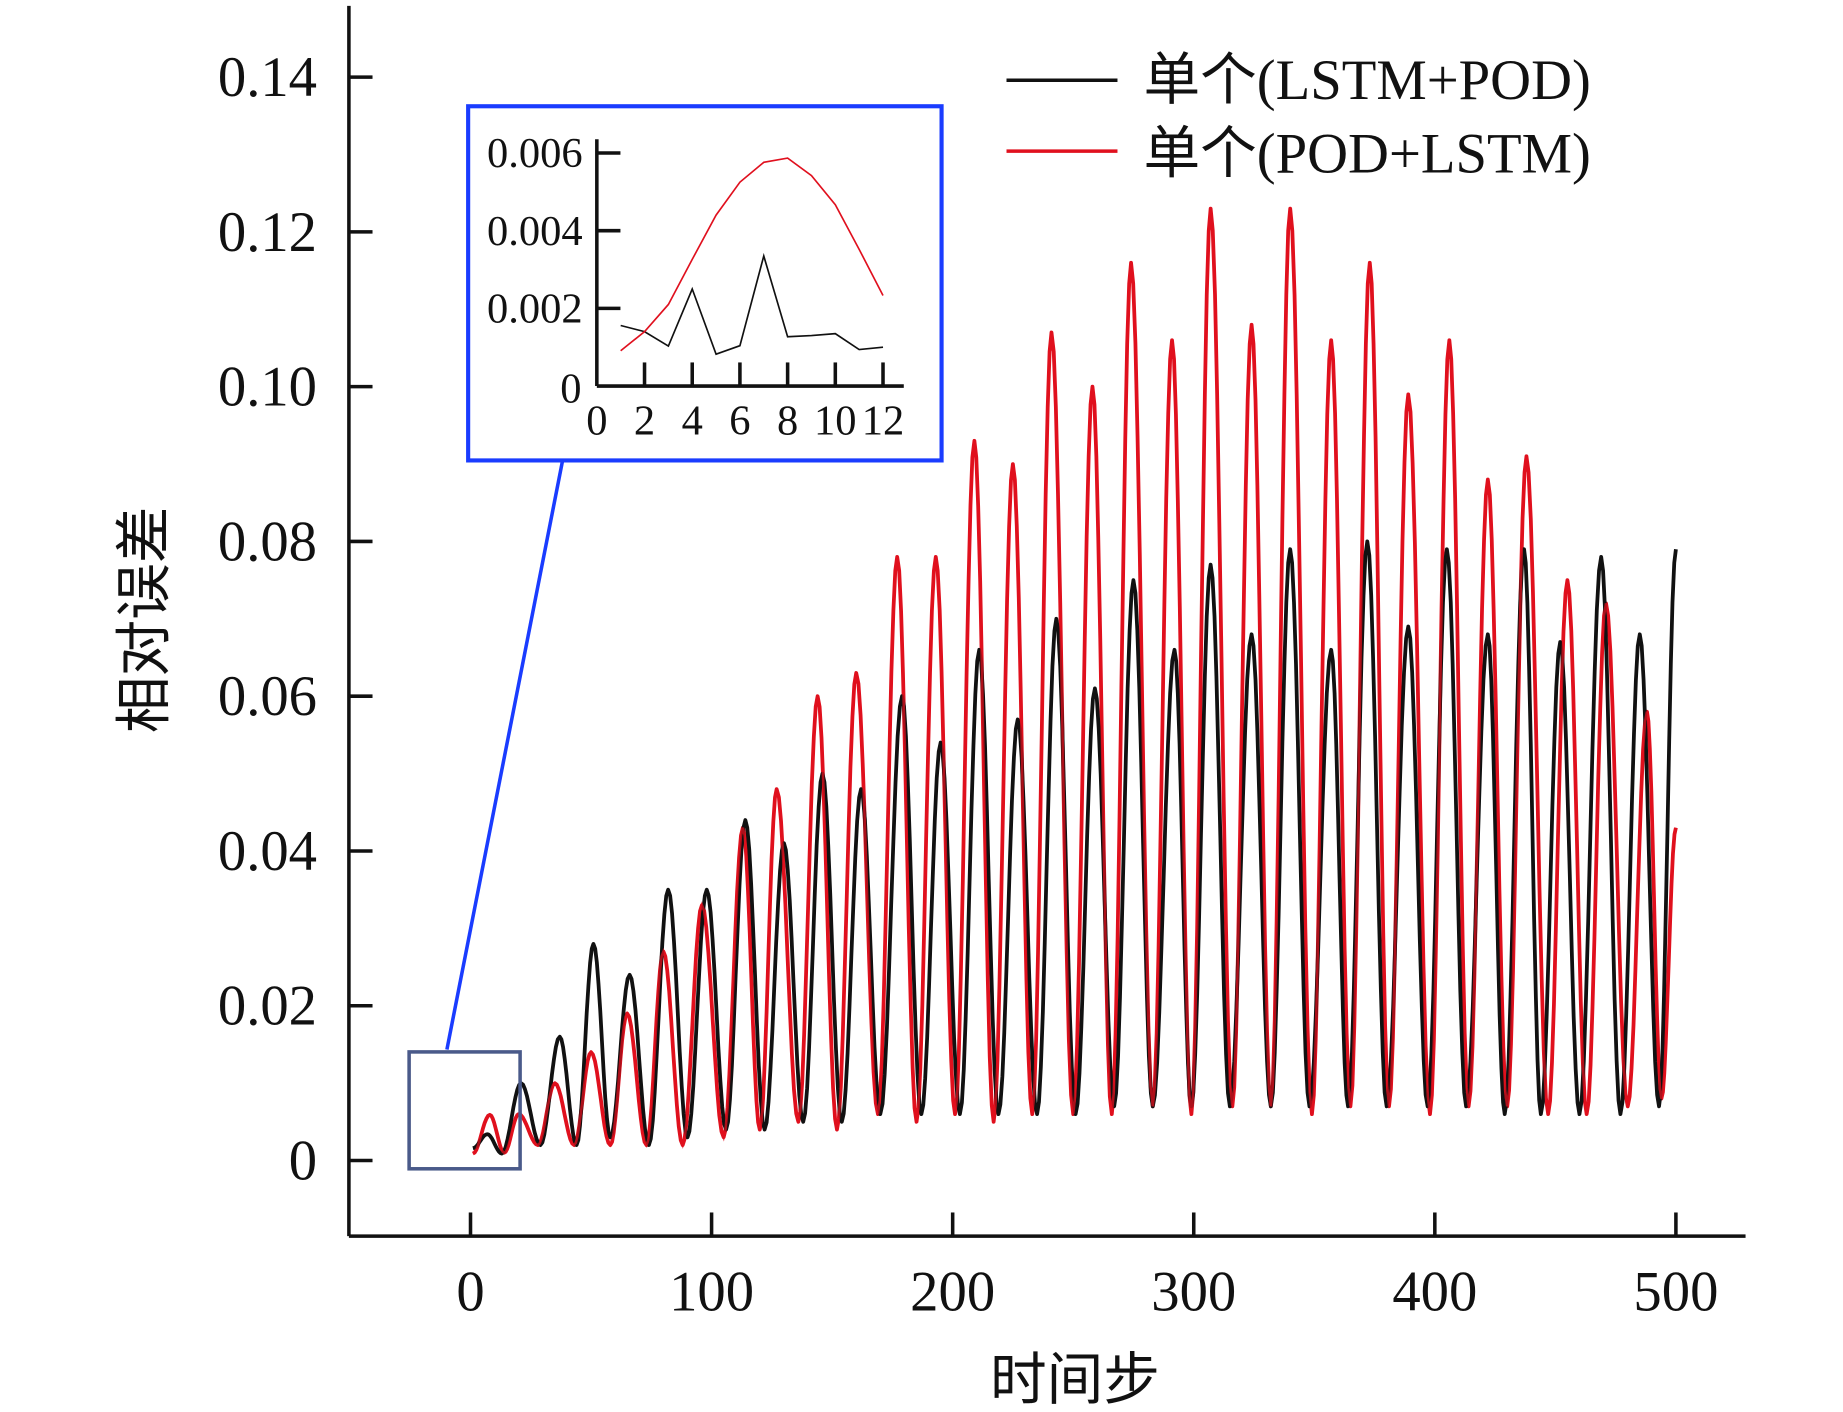 The width and height of the screenshot is (1843, 1412). What do you see at coordinates (1366, 81) in the screenshot?
I see `legend-label-series1: 单个(LSTM+POD)` at bounding box center [1366, 81].